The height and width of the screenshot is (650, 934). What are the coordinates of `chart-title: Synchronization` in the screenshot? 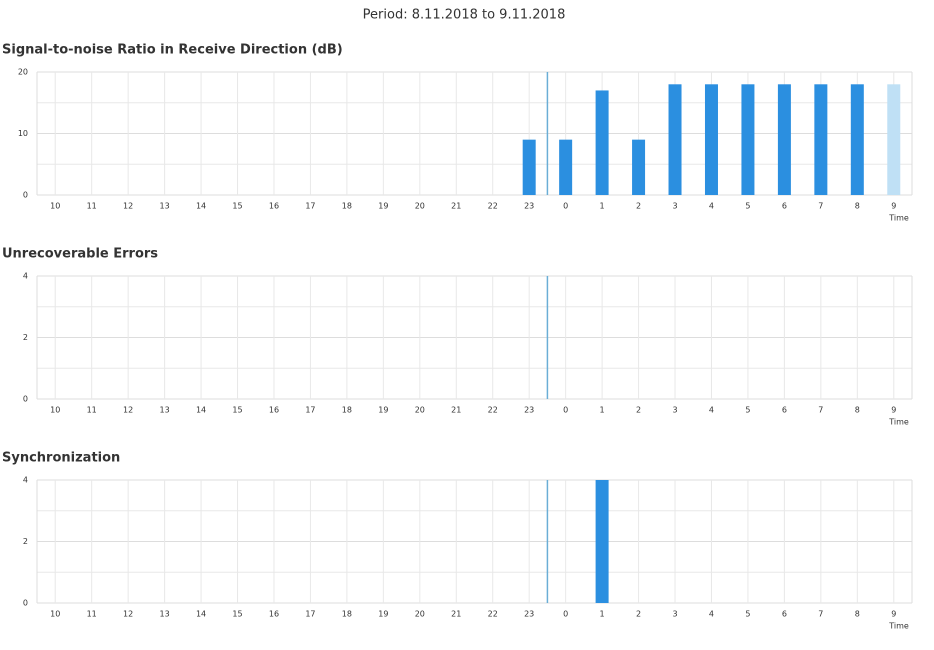 It's located at (61, 458).